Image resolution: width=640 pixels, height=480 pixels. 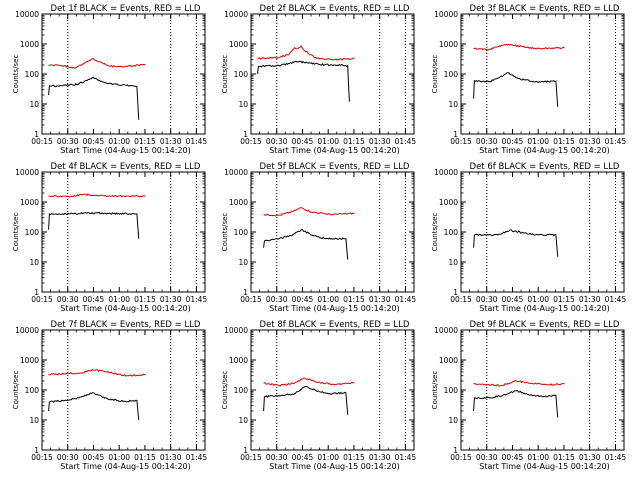 What do you see at coordinates (545, 167) in the screenshot?
I see `panel-title: Det 6f BLACK = Events, RED = LLD` at bounding box center [545, 167].